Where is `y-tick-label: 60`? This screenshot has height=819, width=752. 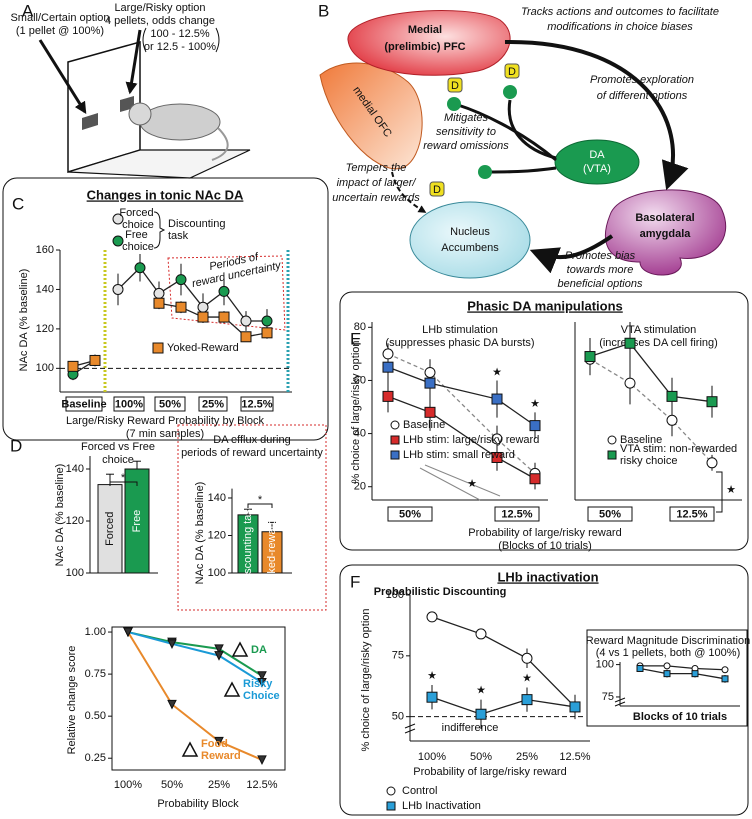 y-tick-label: 60 is located at coordinates (360, 380).